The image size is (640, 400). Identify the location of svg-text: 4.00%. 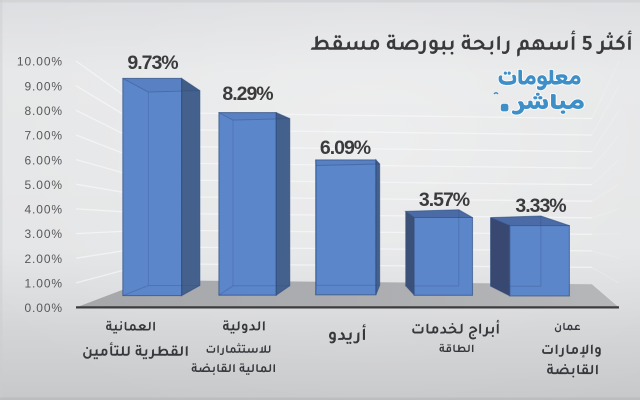
(43, 210).